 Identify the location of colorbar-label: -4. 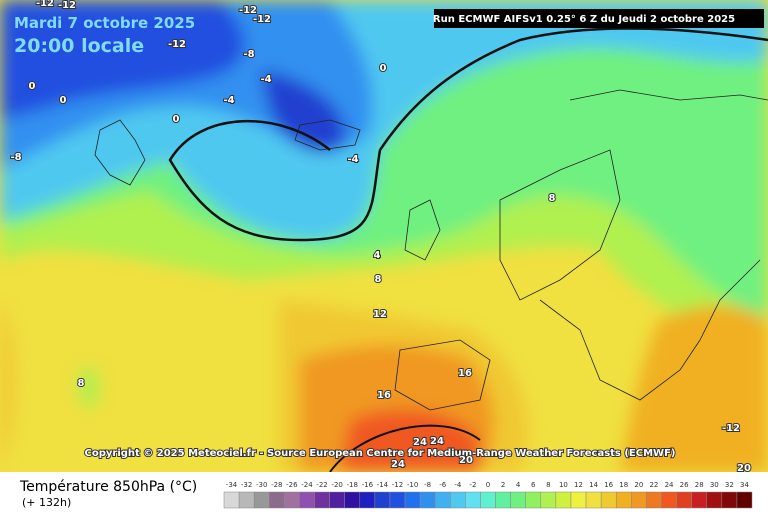
(458, 485).